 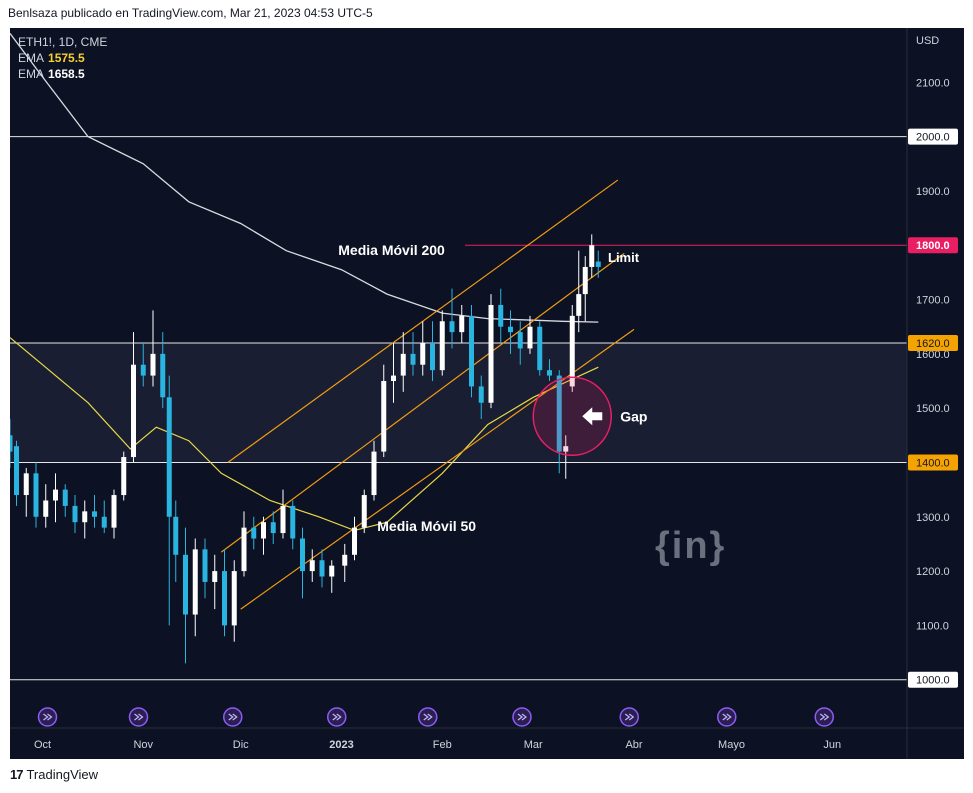 What do you see at coordinates (933, 463) in the screenshot?
I see `price-badge-label-1400: 1400.0` at bounding box center [933, 463].